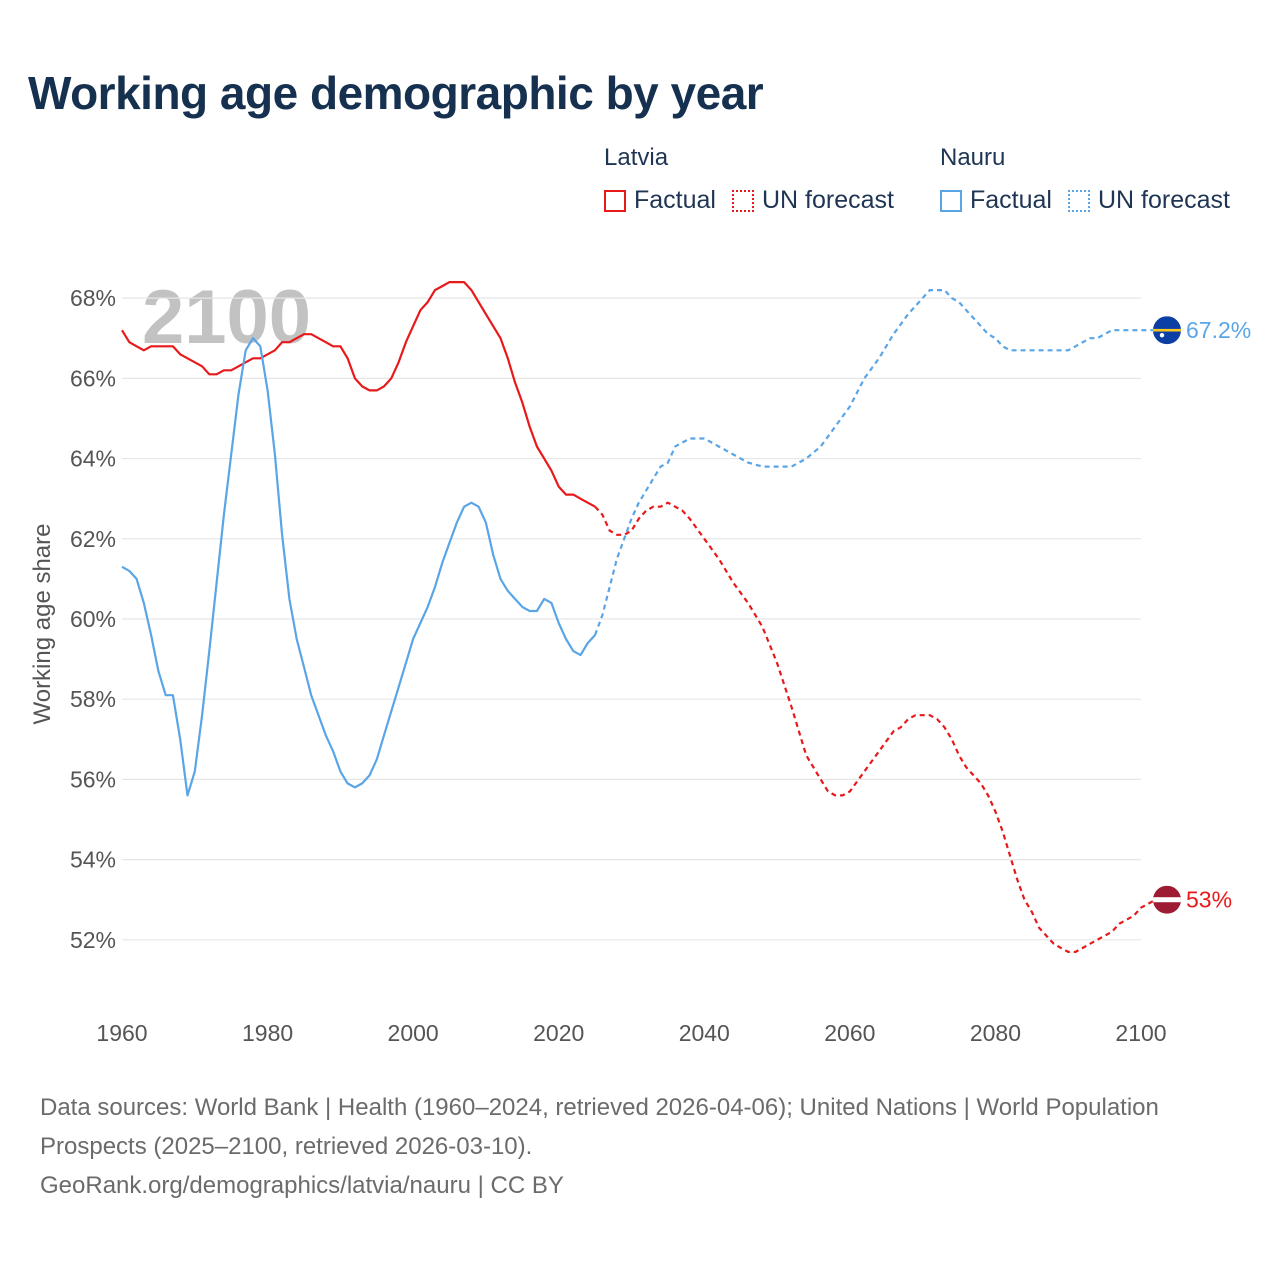 This screenshot has width=1280, height=1280. I want to click on x-tick-label: 2000, so click(413, 1033).